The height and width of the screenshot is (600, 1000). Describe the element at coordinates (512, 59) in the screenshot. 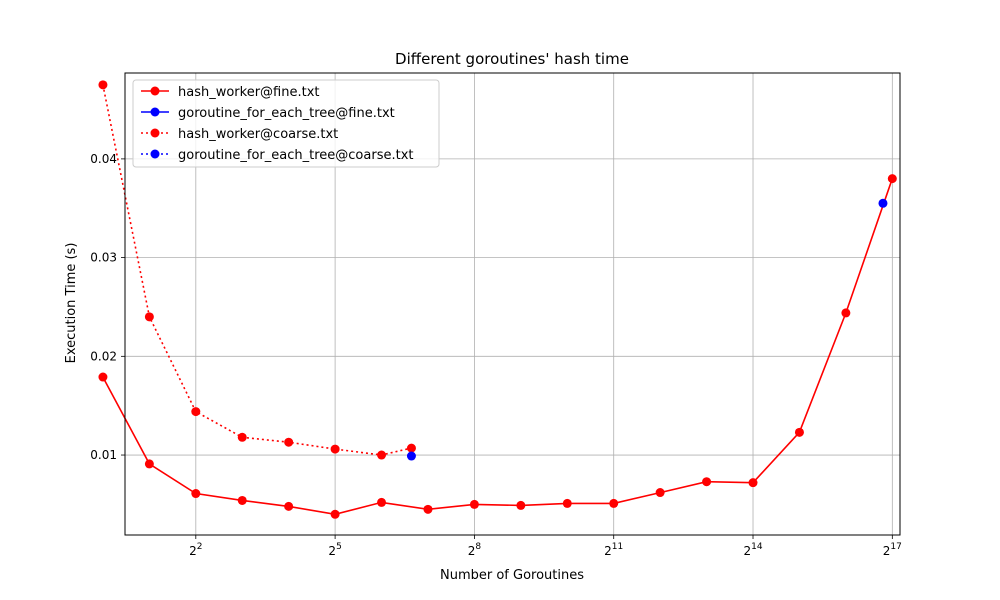

I see `chart-title: Different goroutines' hash time` at that location.